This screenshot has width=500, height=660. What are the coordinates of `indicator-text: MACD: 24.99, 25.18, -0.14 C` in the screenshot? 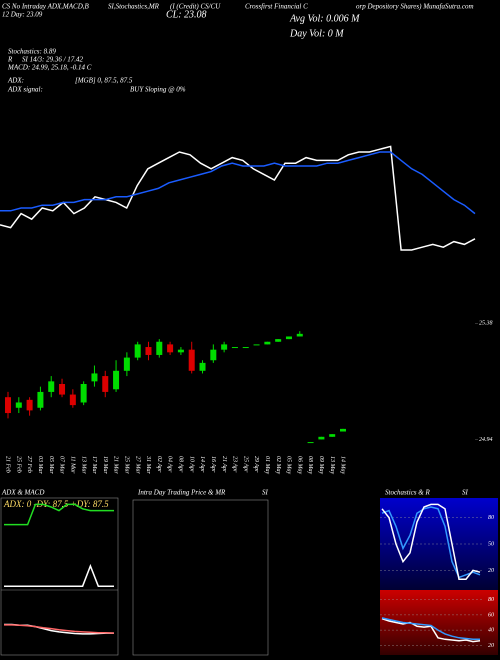 It's located at (49, 68).